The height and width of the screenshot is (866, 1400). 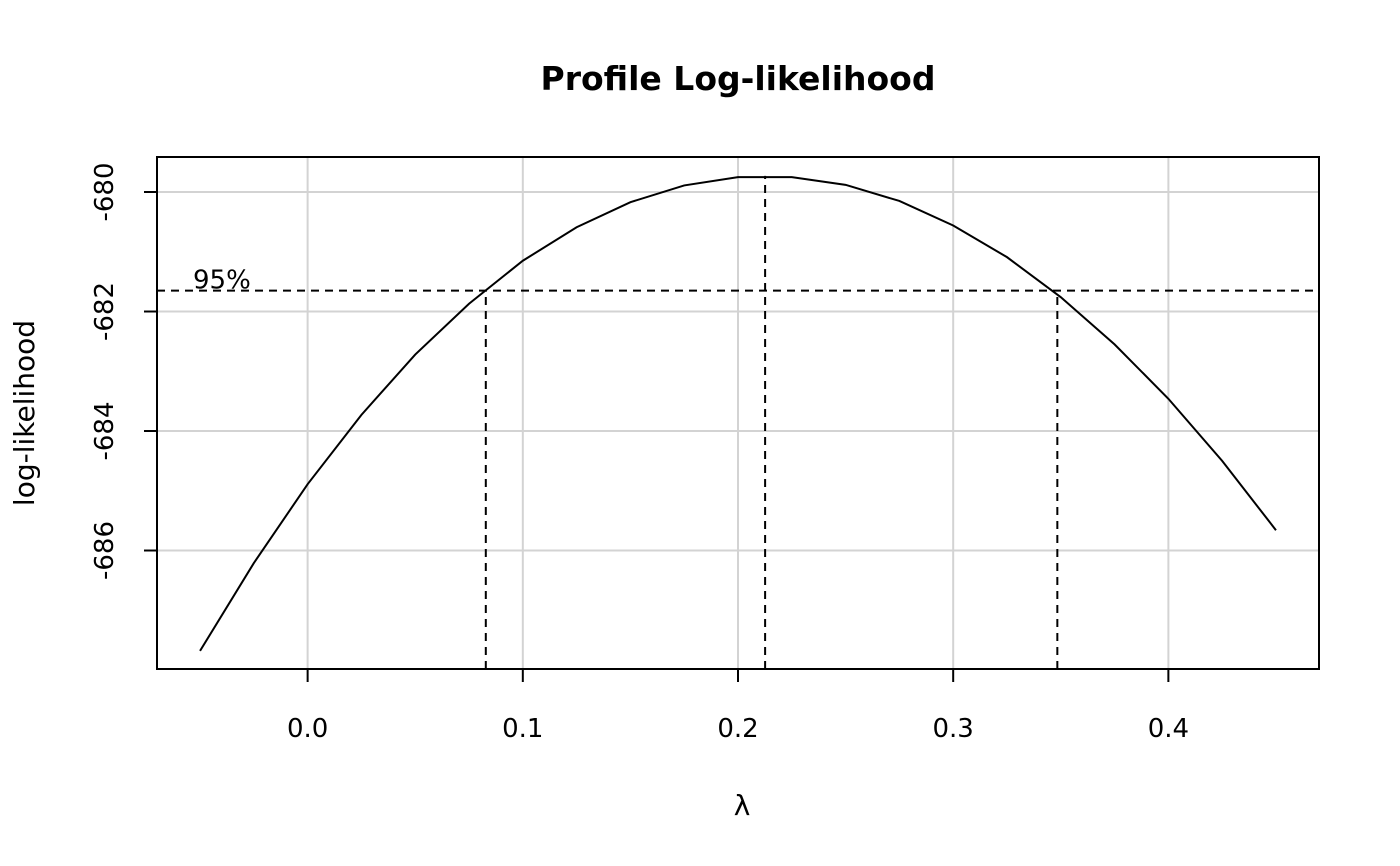 What do you see at coordinates (737, 729) in the screenshot?
I see `x-tick-label: 0.2` at bounding box center [737, 729].